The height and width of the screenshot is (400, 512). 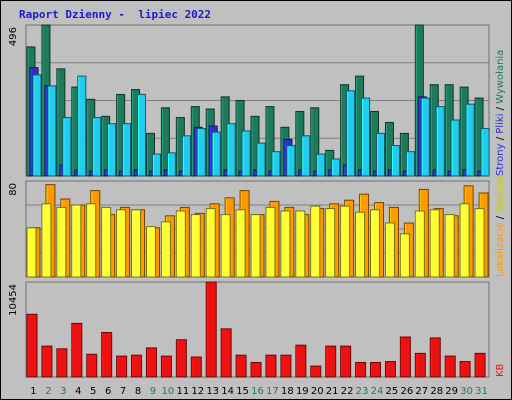 What do you see at coordinates (242, 391) in the screenshot?
I see `x-tick-label: 15` at bounding box center [242, 391].